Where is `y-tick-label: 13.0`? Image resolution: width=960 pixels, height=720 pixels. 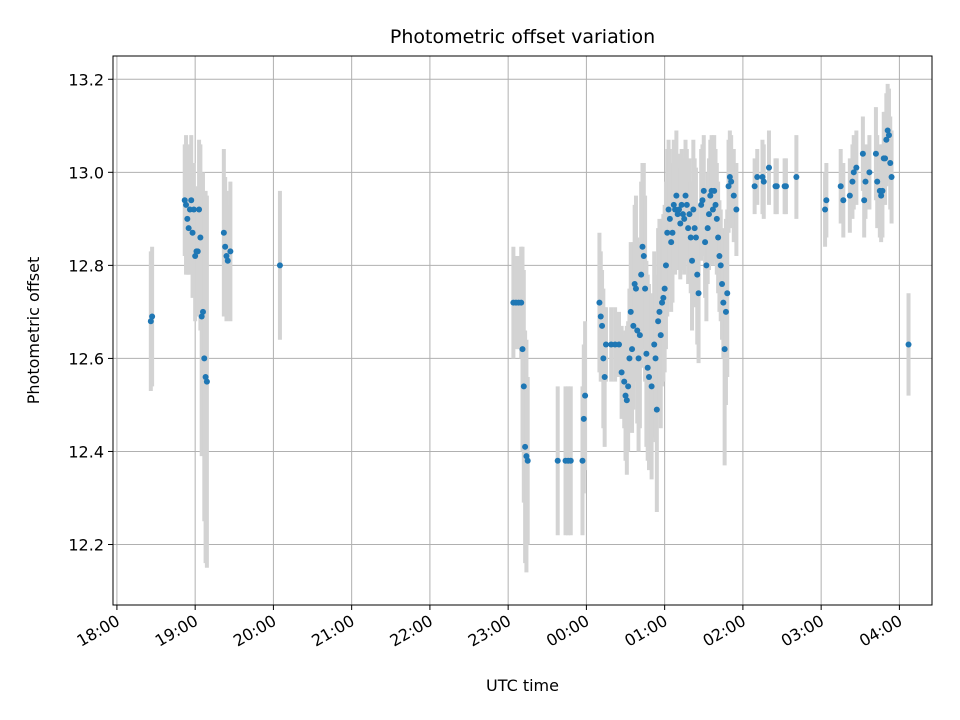
y-tick-label: 13.0 is located at coordinates (86, 172).